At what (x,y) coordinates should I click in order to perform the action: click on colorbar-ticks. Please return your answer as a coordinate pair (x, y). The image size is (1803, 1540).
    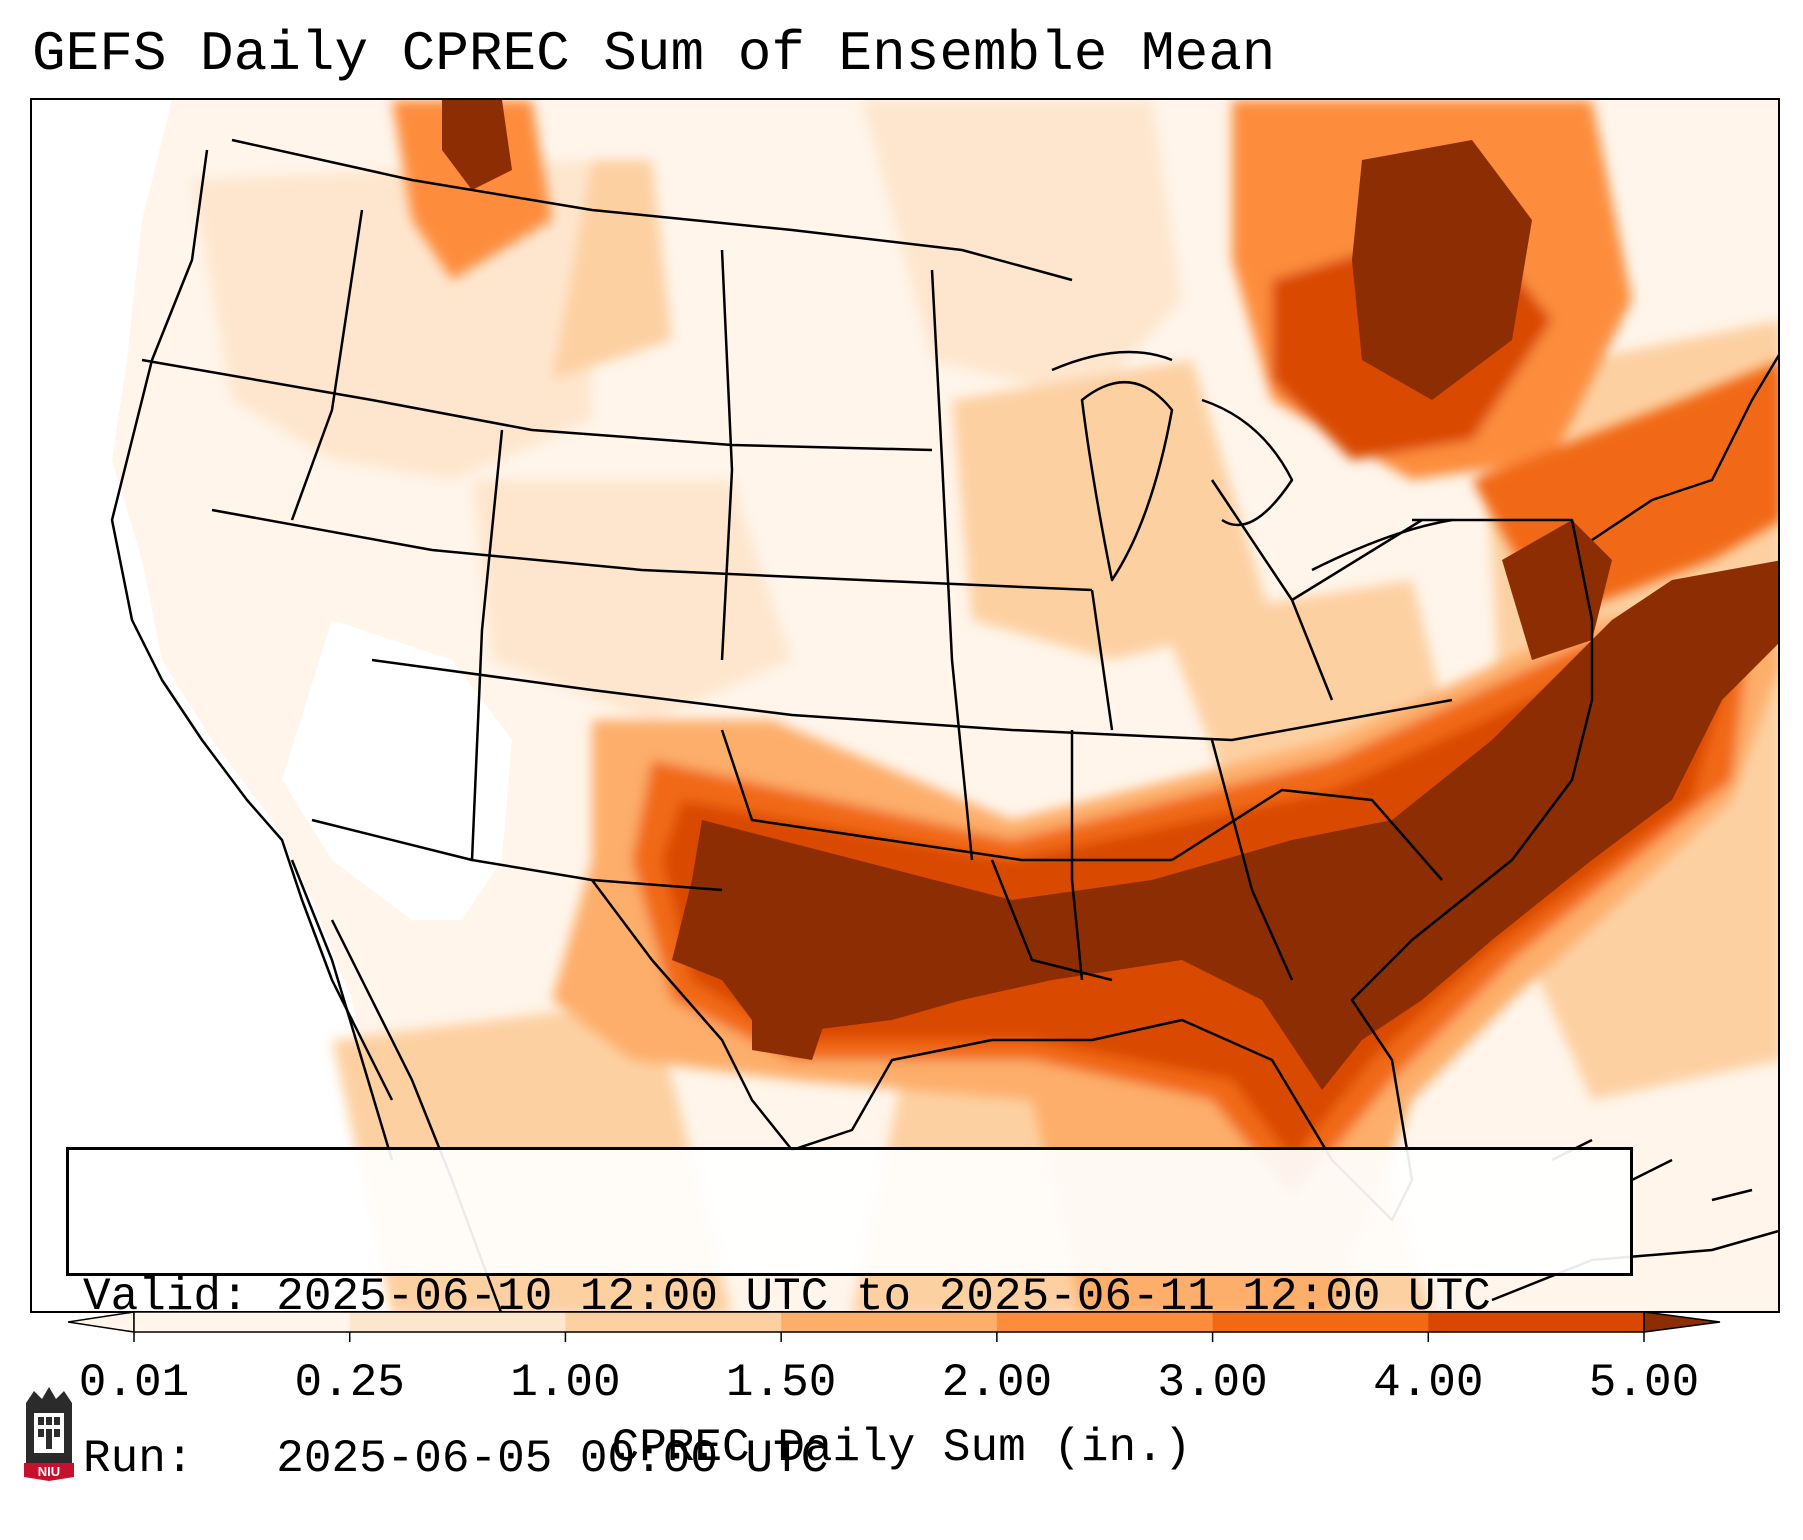
    Looking at the image, I should click on (889, 1337).